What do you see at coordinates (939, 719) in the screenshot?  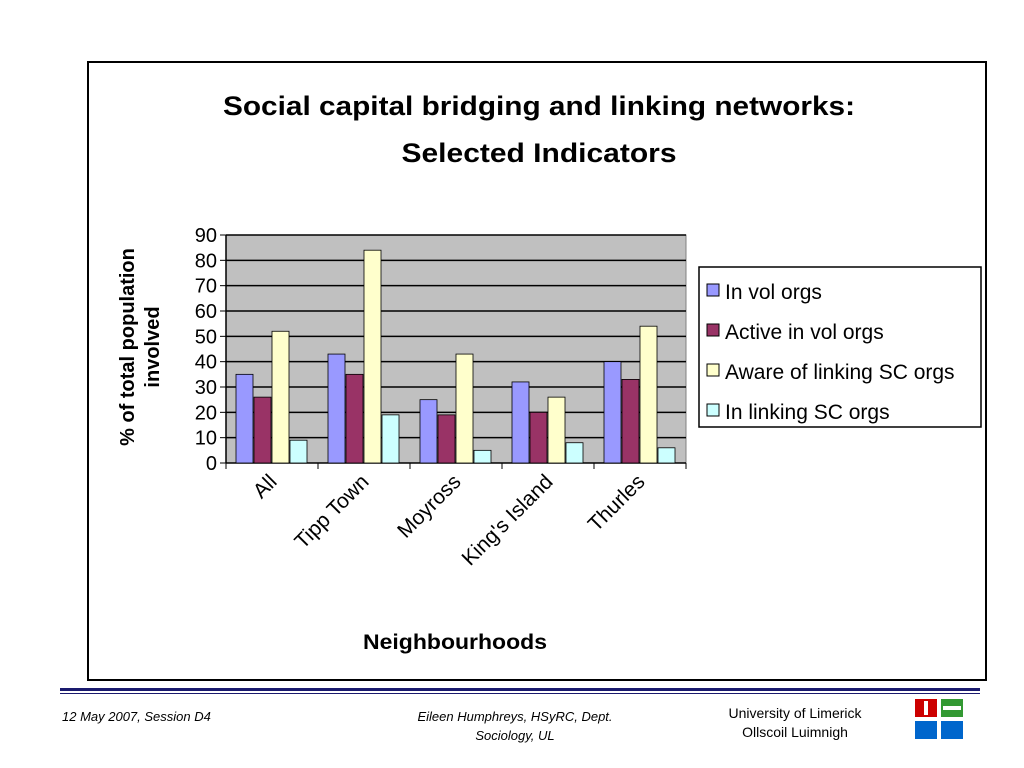 I see `university-logo-icon` at bounding box center [939, 719].